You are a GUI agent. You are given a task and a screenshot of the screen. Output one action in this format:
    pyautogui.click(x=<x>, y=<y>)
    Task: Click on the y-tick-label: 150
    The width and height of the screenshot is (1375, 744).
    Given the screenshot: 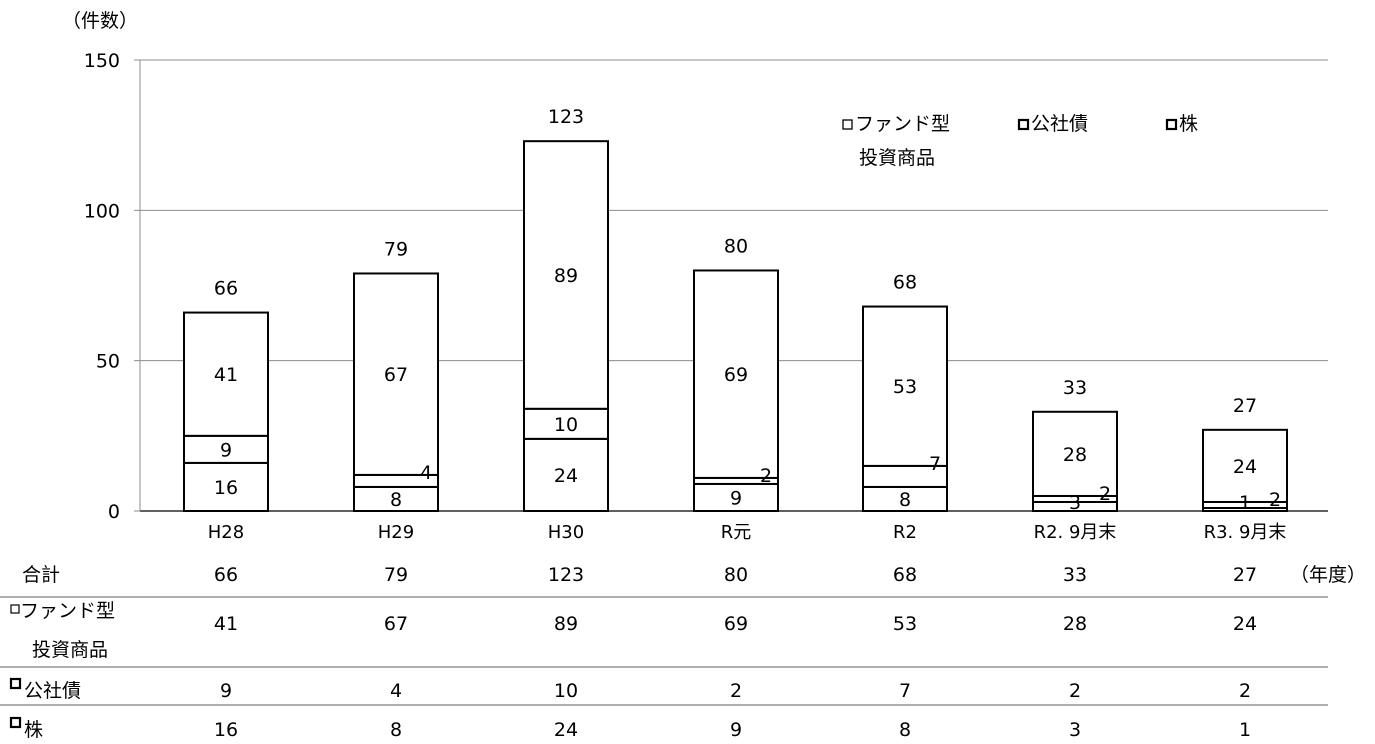 What is the action you would take?
    pyautogui.click(x=102, y=61)
    